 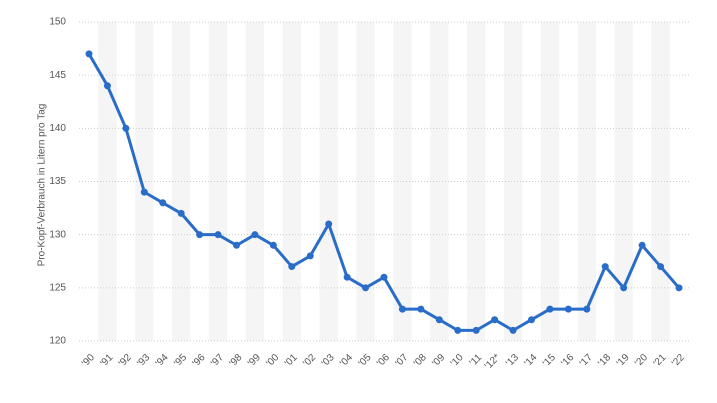 What do you see at coordinates (57, 22) in the screenshot?
I see `y-tick-label: 150` at bounding box center [57, 22].